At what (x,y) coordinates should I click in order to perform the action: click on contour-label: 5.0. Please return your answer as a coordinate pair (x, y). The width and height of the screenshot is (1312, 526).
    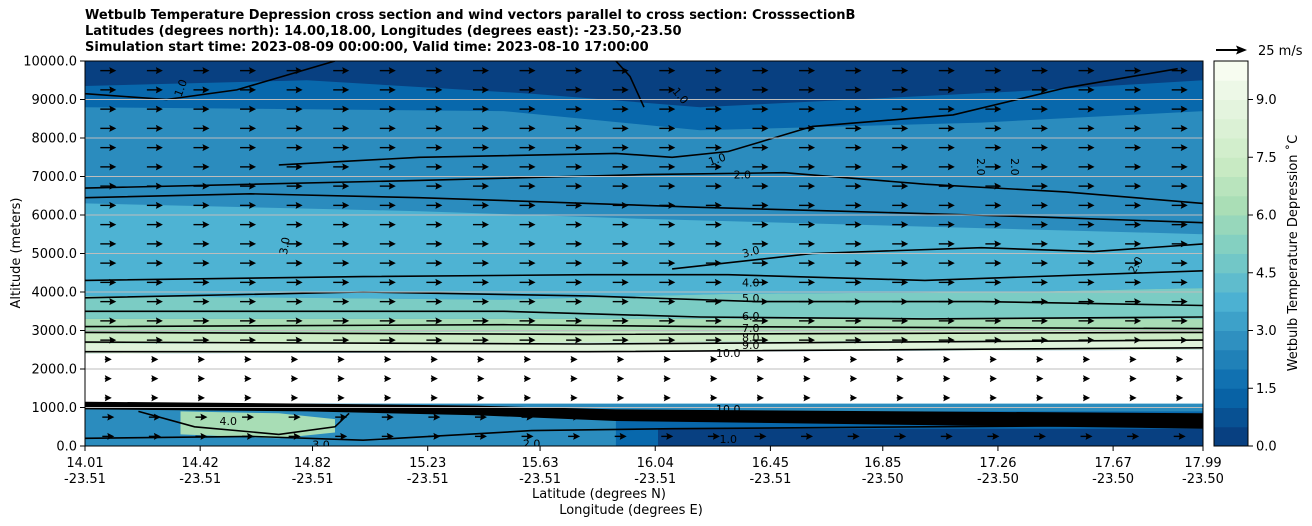
    Looking at the image, I should click on (751, 298).